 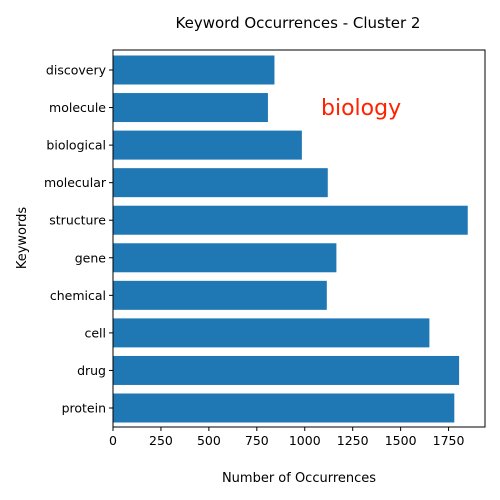 I want to click on x-tick-label: 500, so click(x=209, y=440).